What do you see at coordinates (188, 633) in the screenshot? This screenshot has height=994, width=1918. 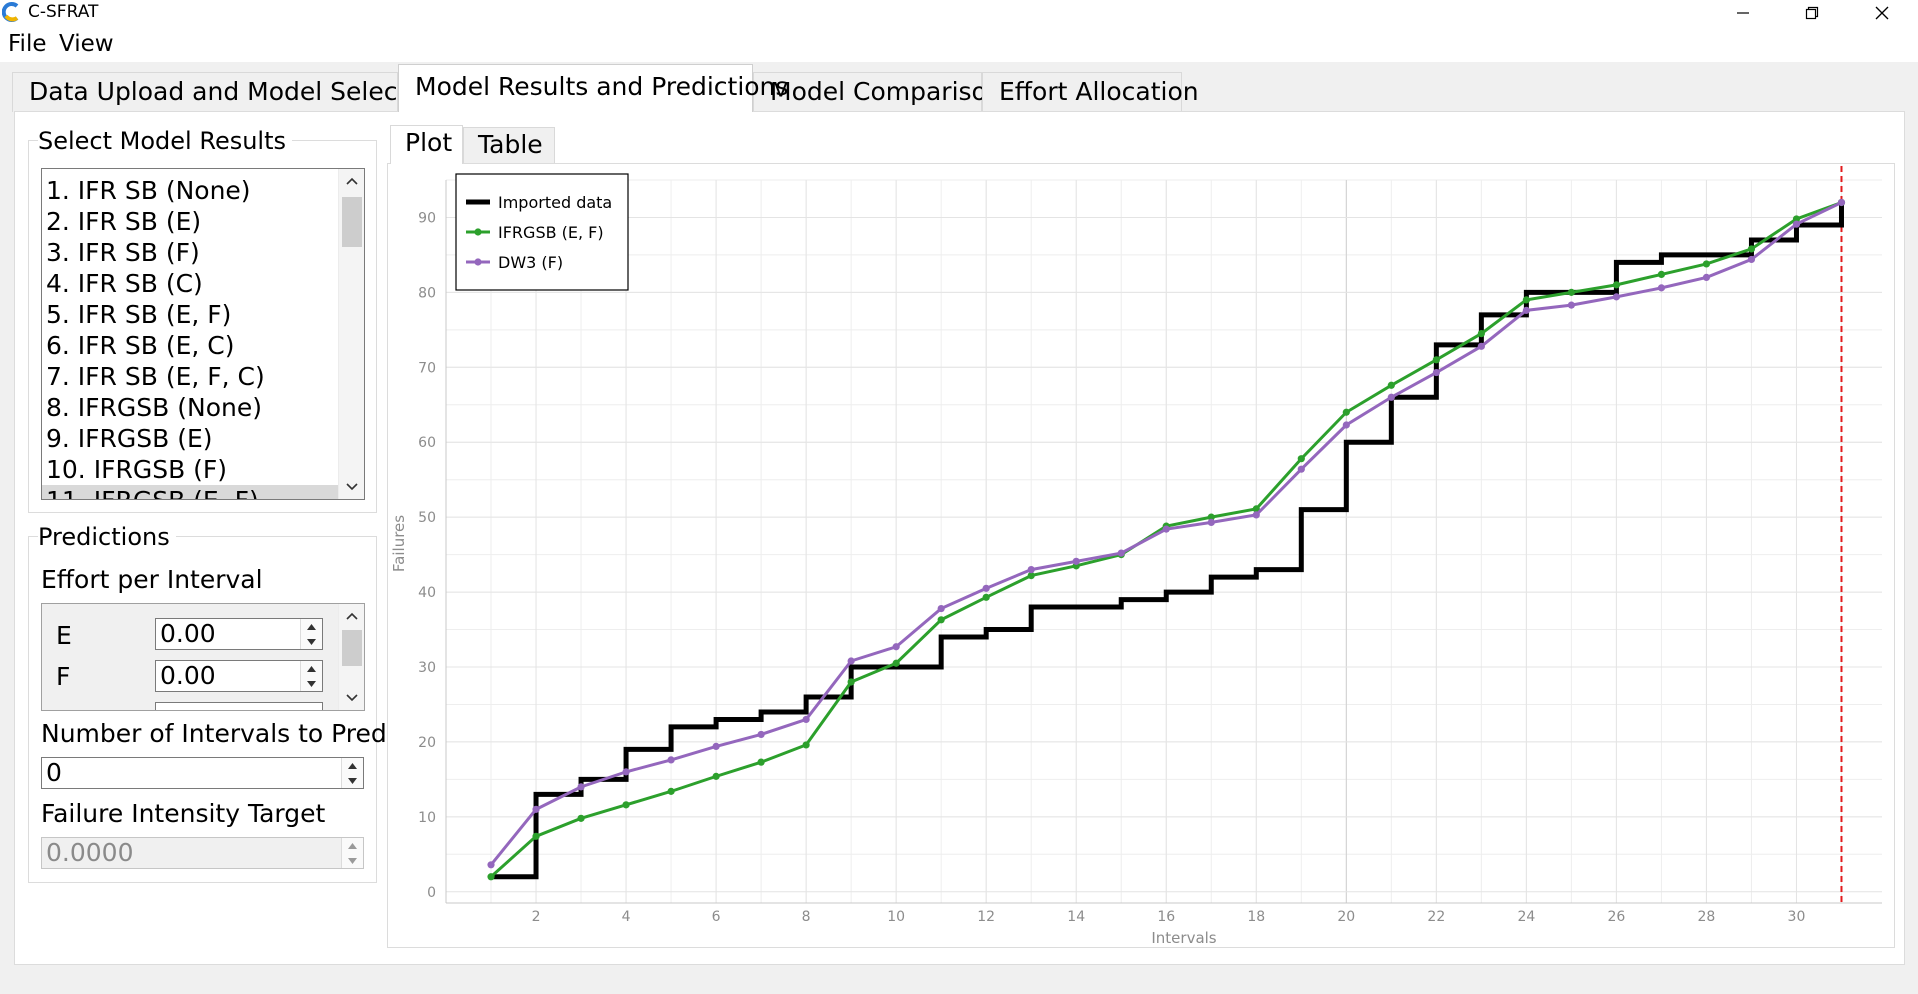 I see `effort-e-value: 0.00` at bounding box center [188, 633].